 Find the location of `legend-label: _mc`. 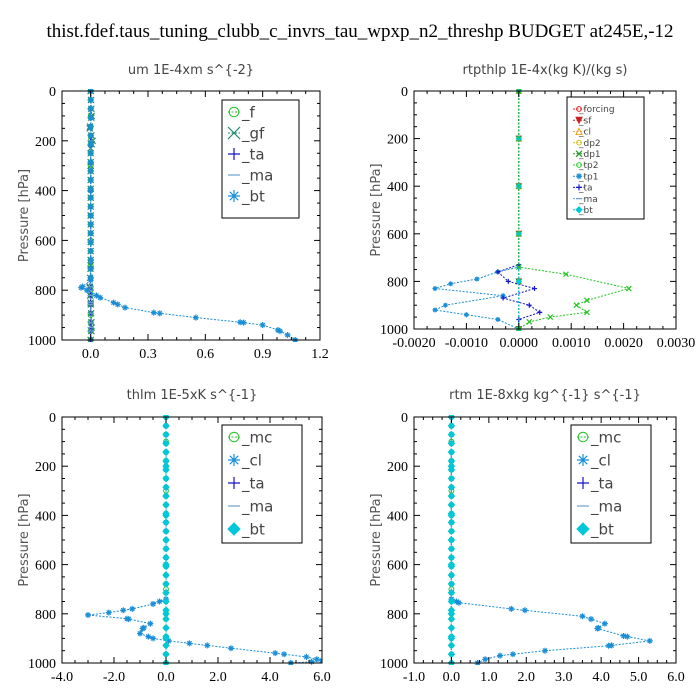

legend-label: _mc is located at coordinates (256, 437).